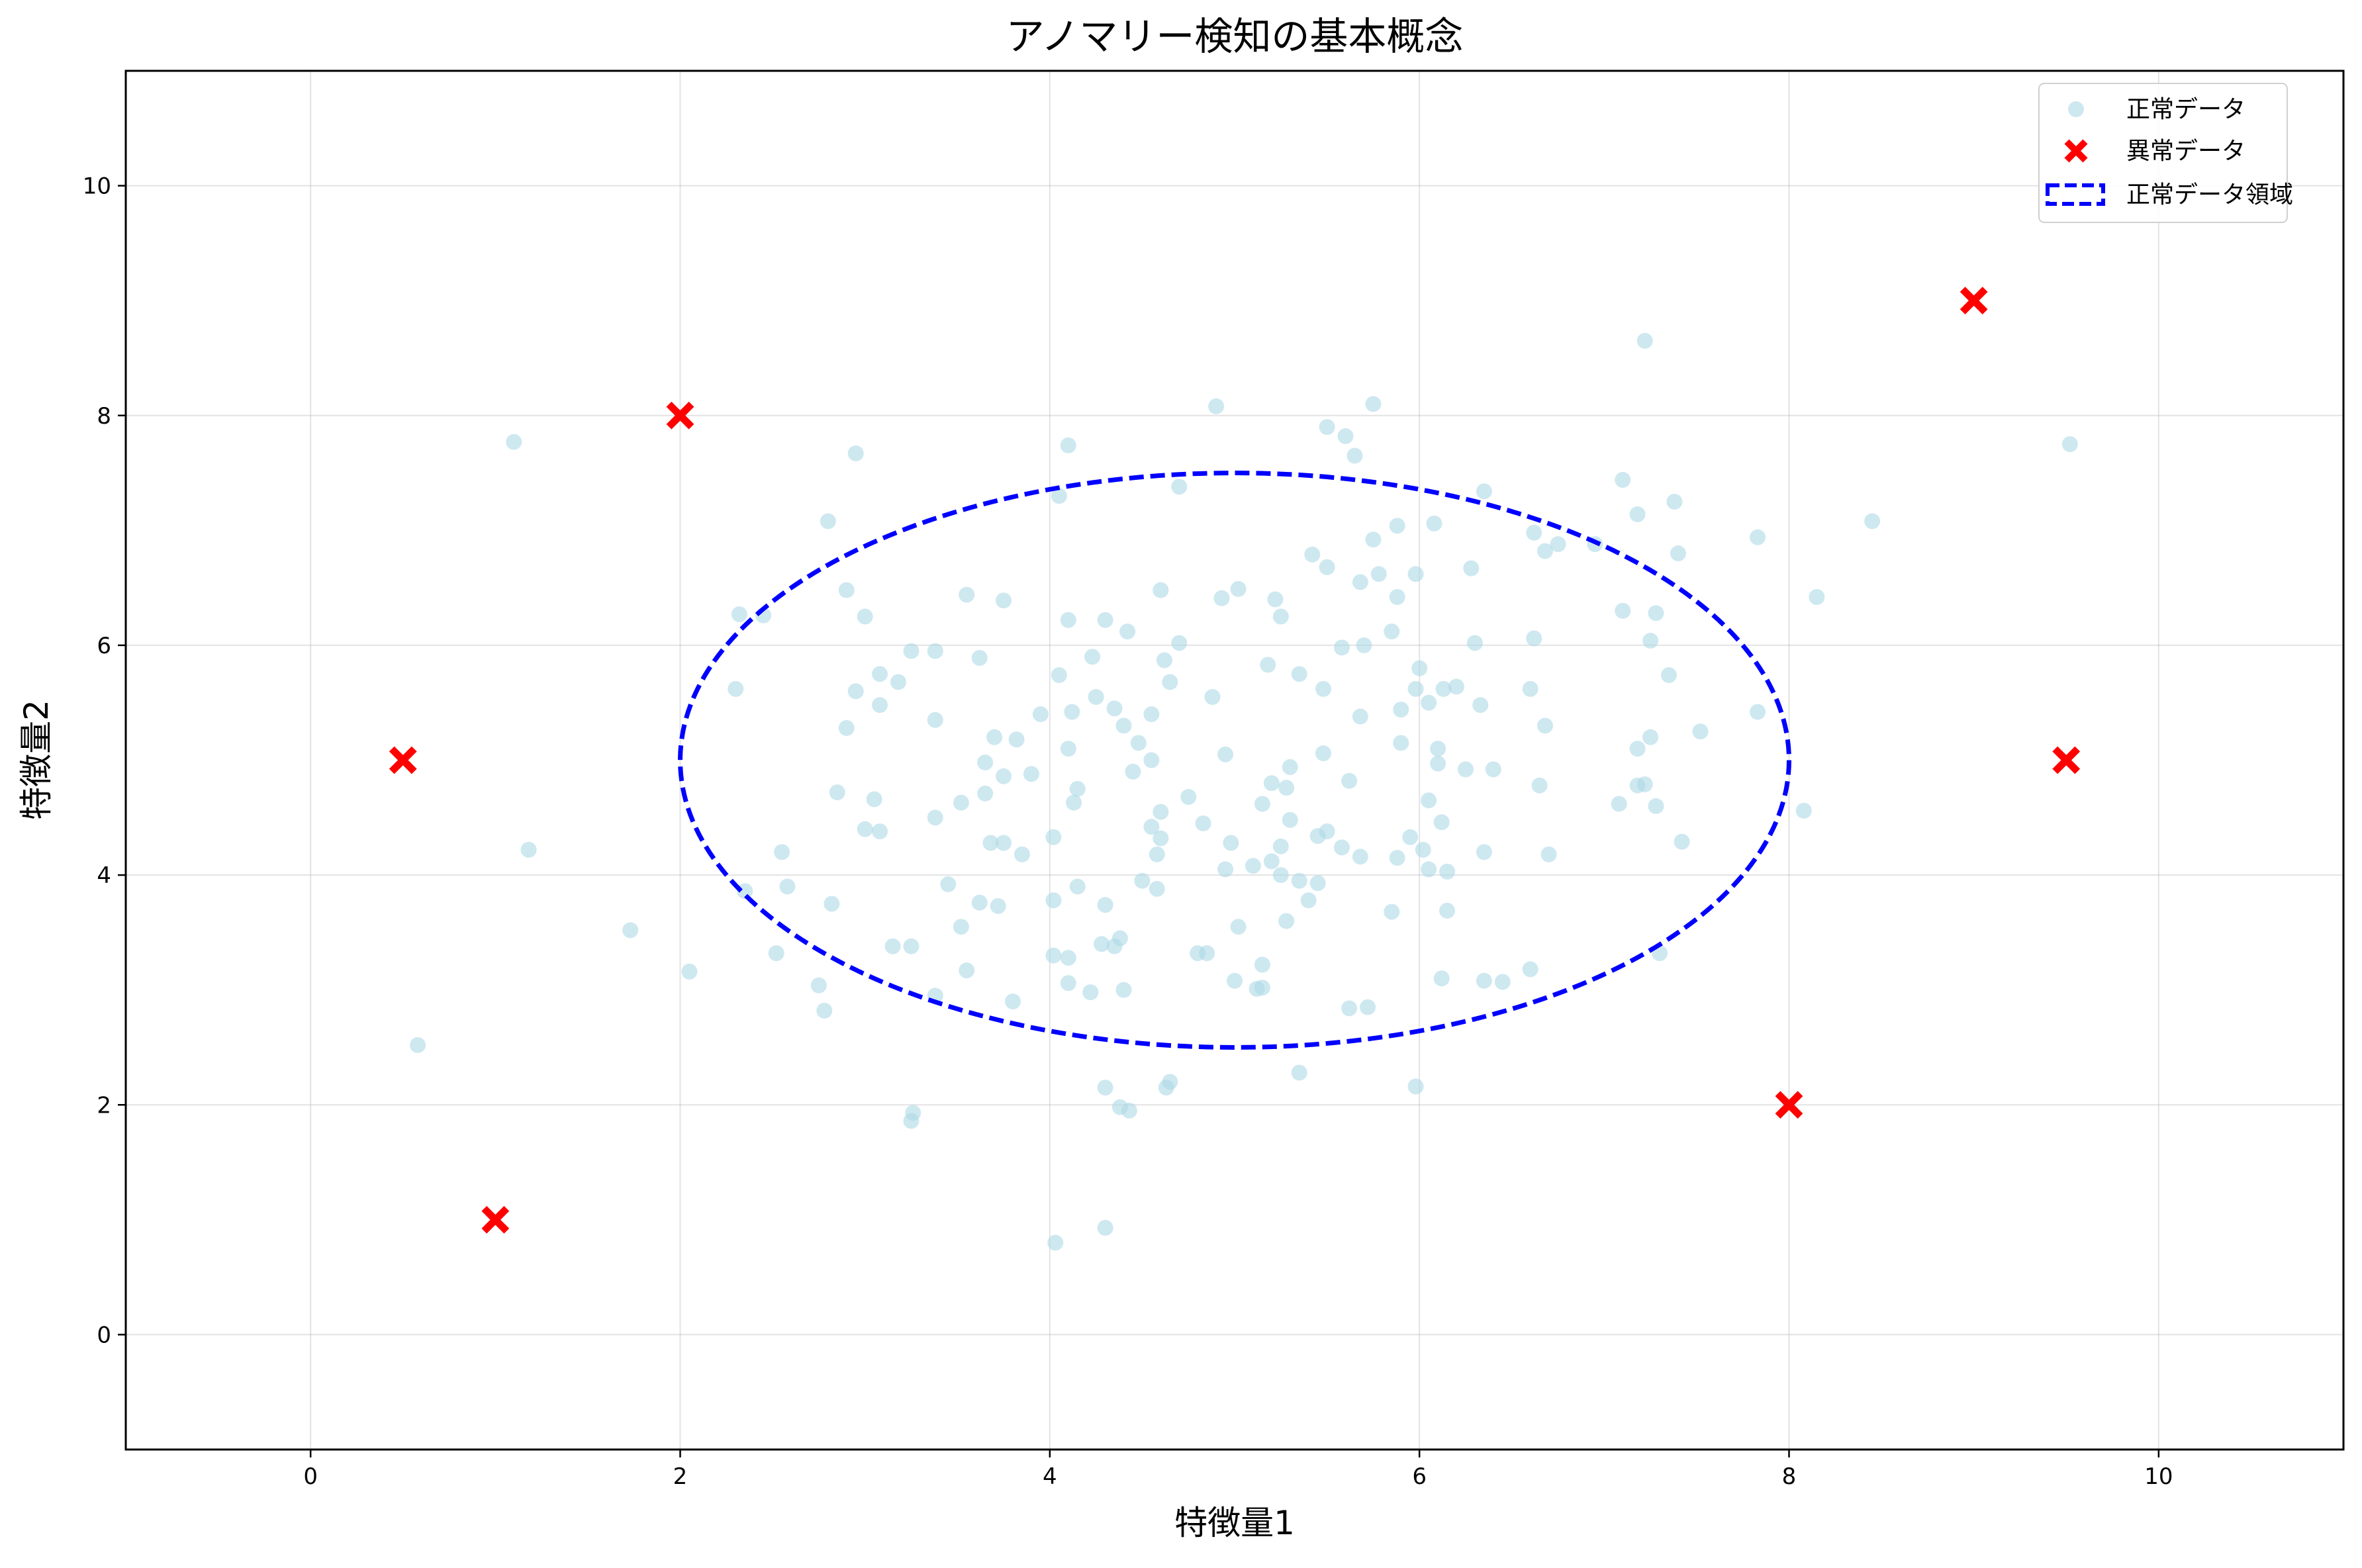  I want to click on x-tick-label: 4, so click(1050, 1476).